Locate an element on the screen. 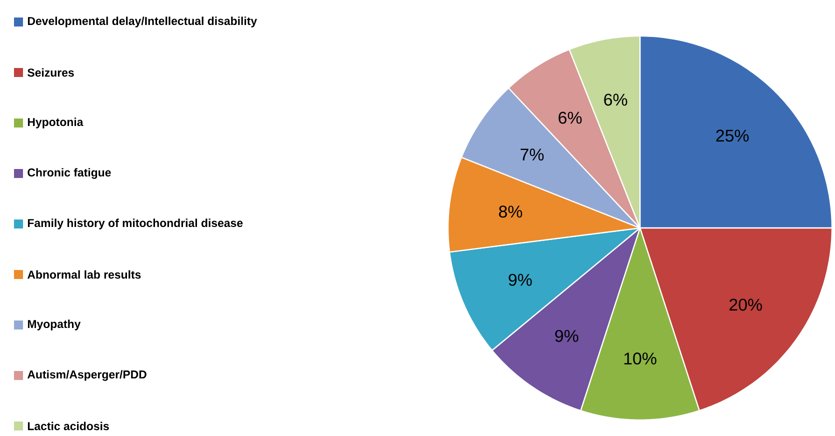  legend-label: Developmental delay/Intellectual disability is located at coordinates (142, 22).